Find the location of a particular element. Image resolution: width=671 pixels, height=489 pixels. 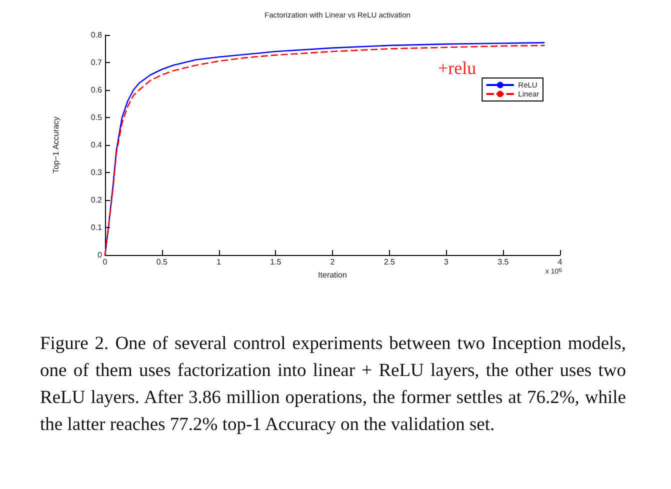

y-axis-title: Top−1 Accuracy is located at coordinates (56, 145).